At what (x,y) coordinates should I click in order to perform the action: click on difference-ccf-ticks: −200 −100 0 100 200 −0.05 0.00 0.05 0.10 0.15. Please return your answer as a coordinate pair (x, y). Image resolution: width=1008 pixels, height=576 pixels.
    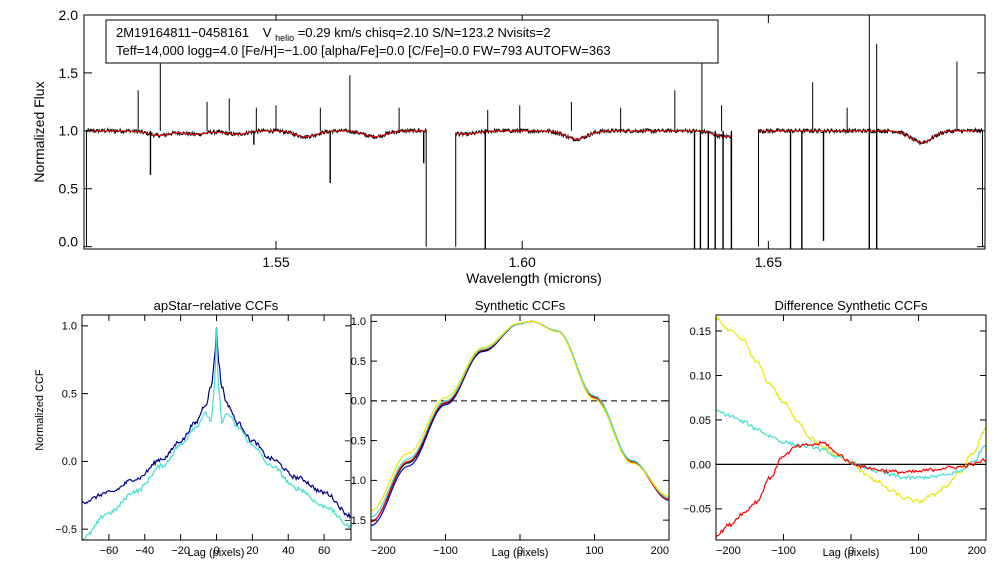
    Looking at the image, I should click on (835, 436).